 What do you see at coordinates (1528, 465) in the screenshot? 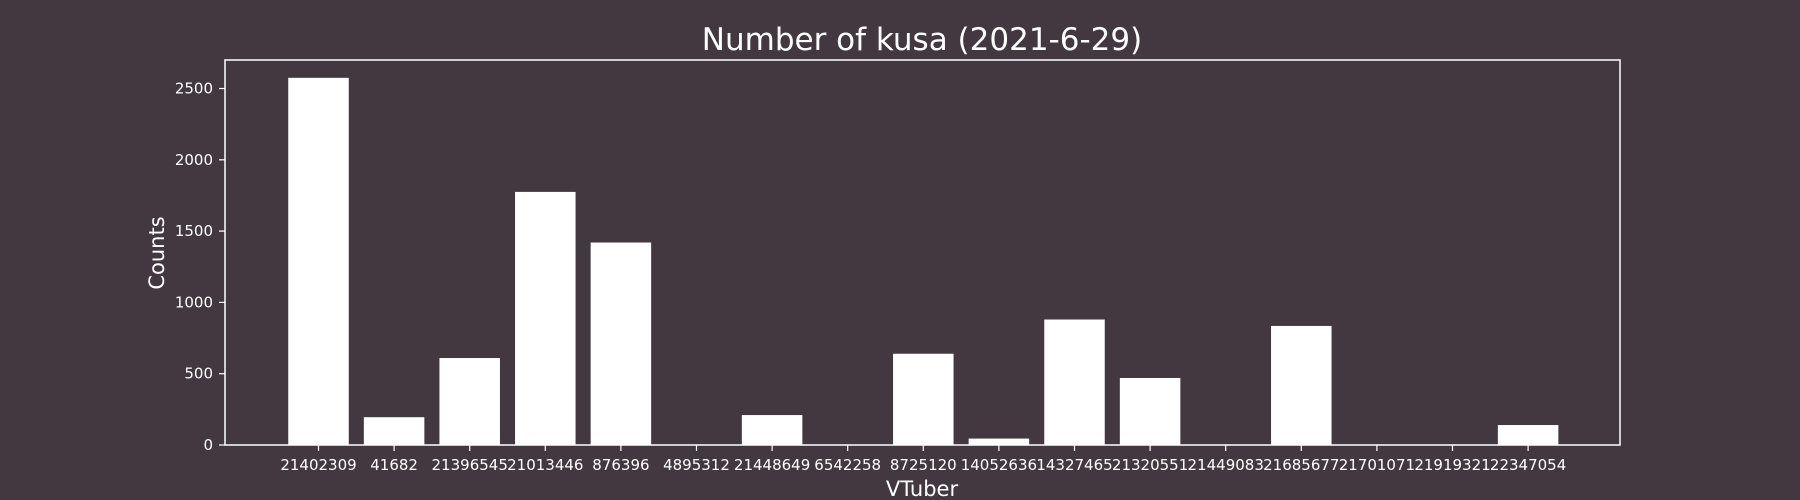
I see `x-tick-label: 22347054` at bounding box center [1528, 465].